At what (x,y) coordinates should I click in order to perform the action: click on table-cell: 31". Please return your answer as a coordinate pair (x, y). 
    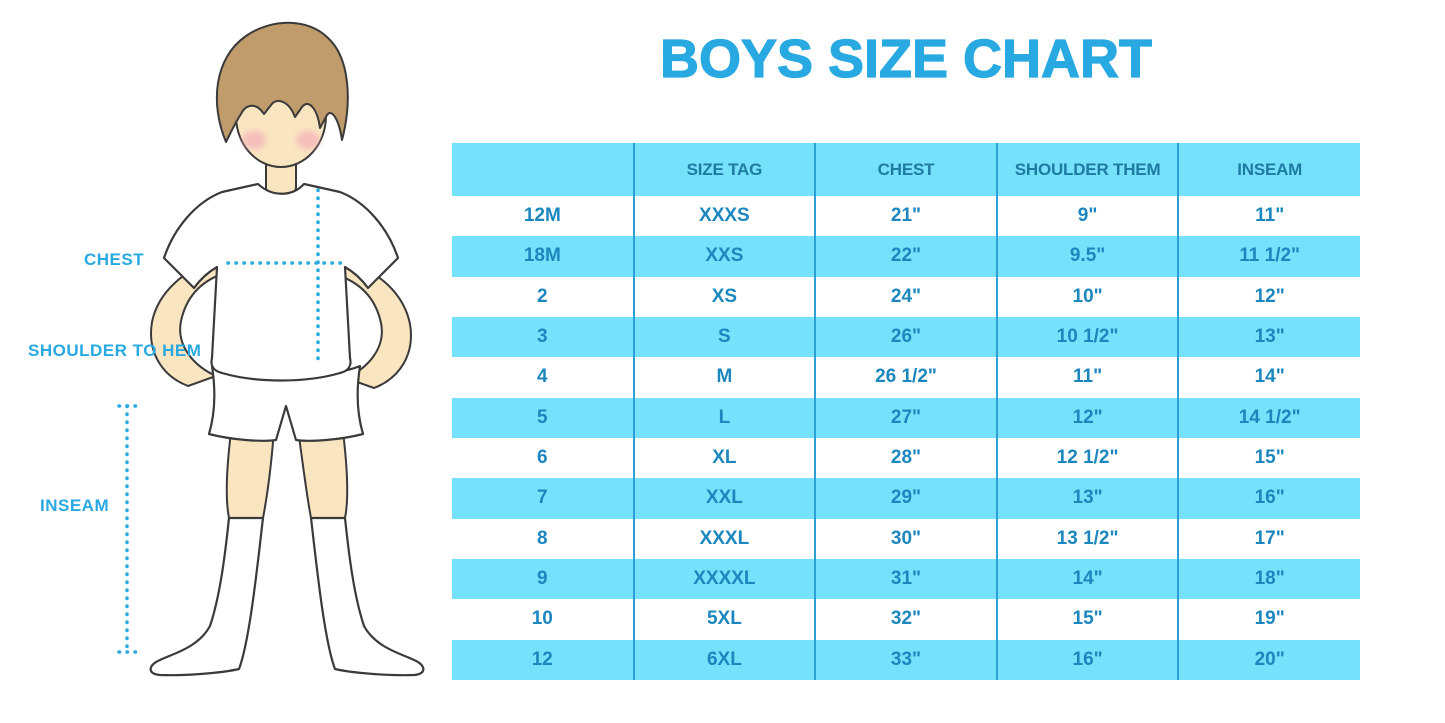
    Looking at the image, I should click on (905, 579).